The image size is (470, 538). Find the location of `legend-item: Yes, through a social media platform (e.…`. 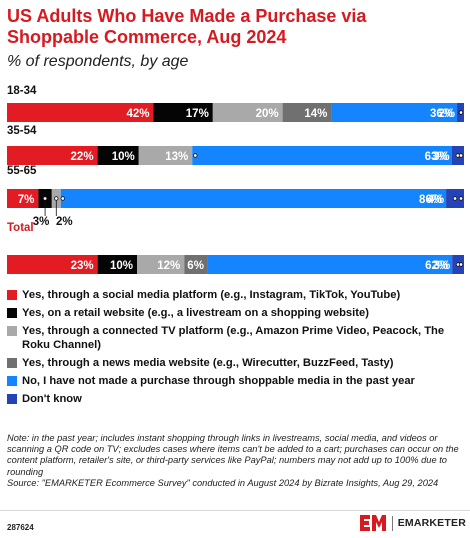

legend-item: Yes, through a social media platform (e.… is located at coordinates (234, 295).